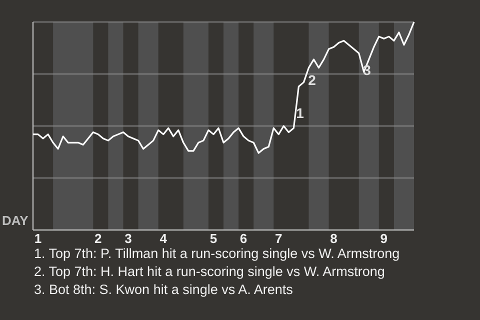 The height and width of the screenshot is (320, 480). What do you see at coordinates (15, 220) in the screenshot?
I see `y-axis-title: DAY` at bounding box center [15, 220].